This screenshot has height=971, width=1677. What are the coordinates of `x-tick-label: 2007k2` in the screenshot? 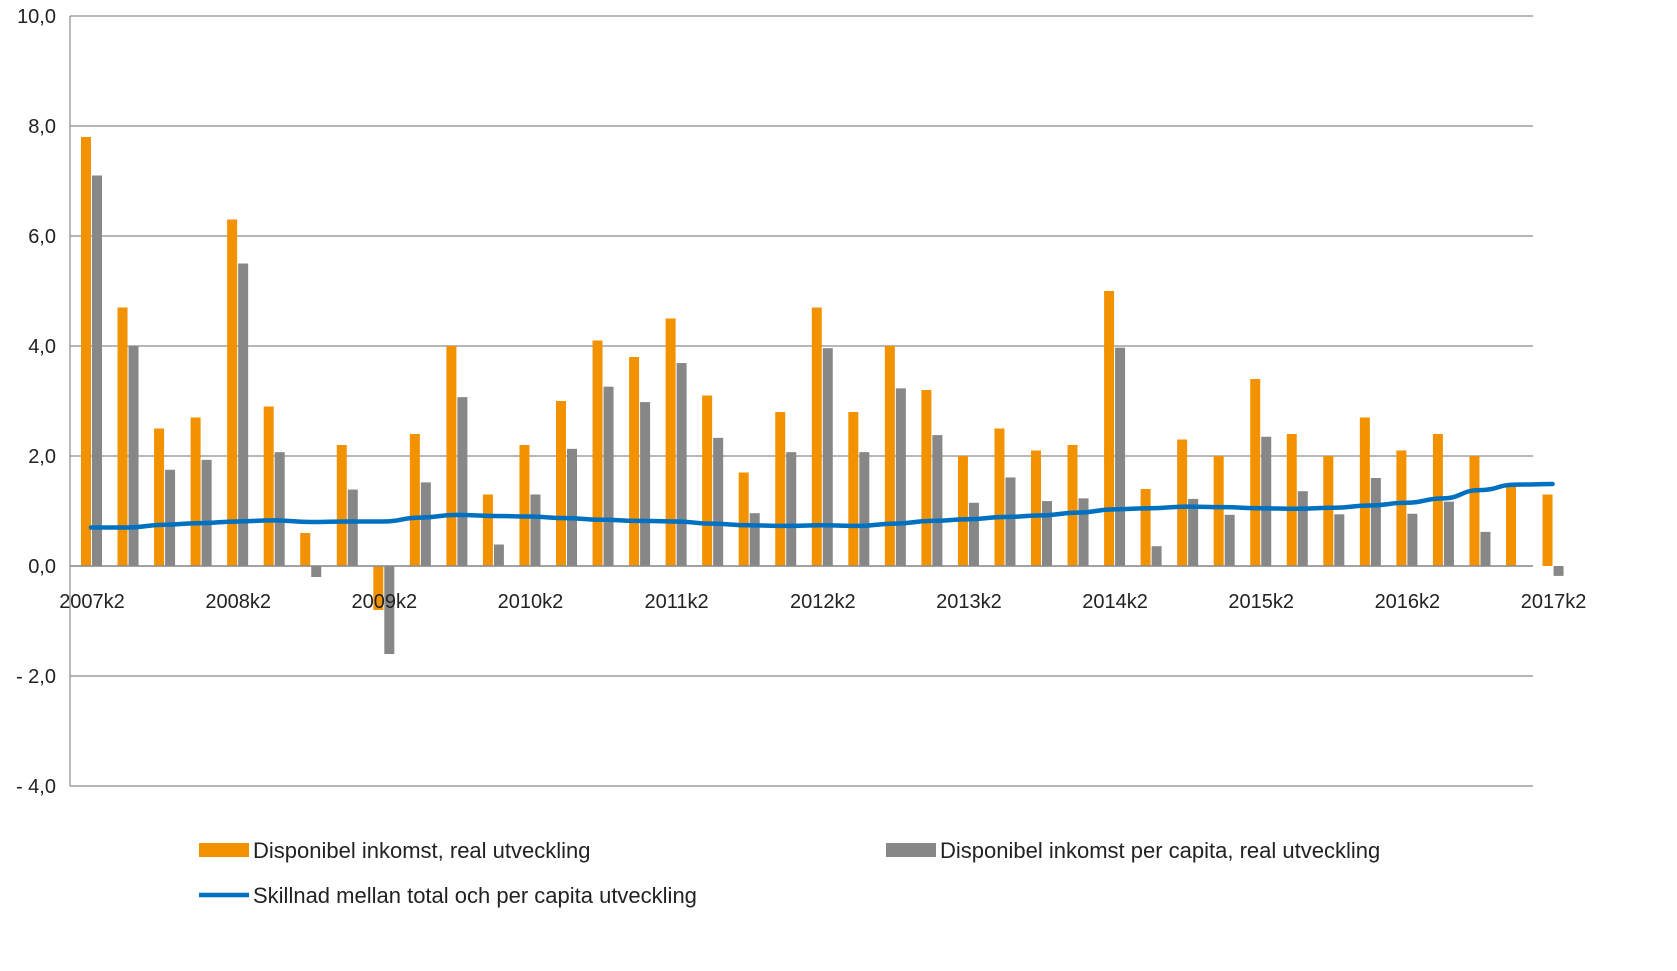 It's located at (92, 602).